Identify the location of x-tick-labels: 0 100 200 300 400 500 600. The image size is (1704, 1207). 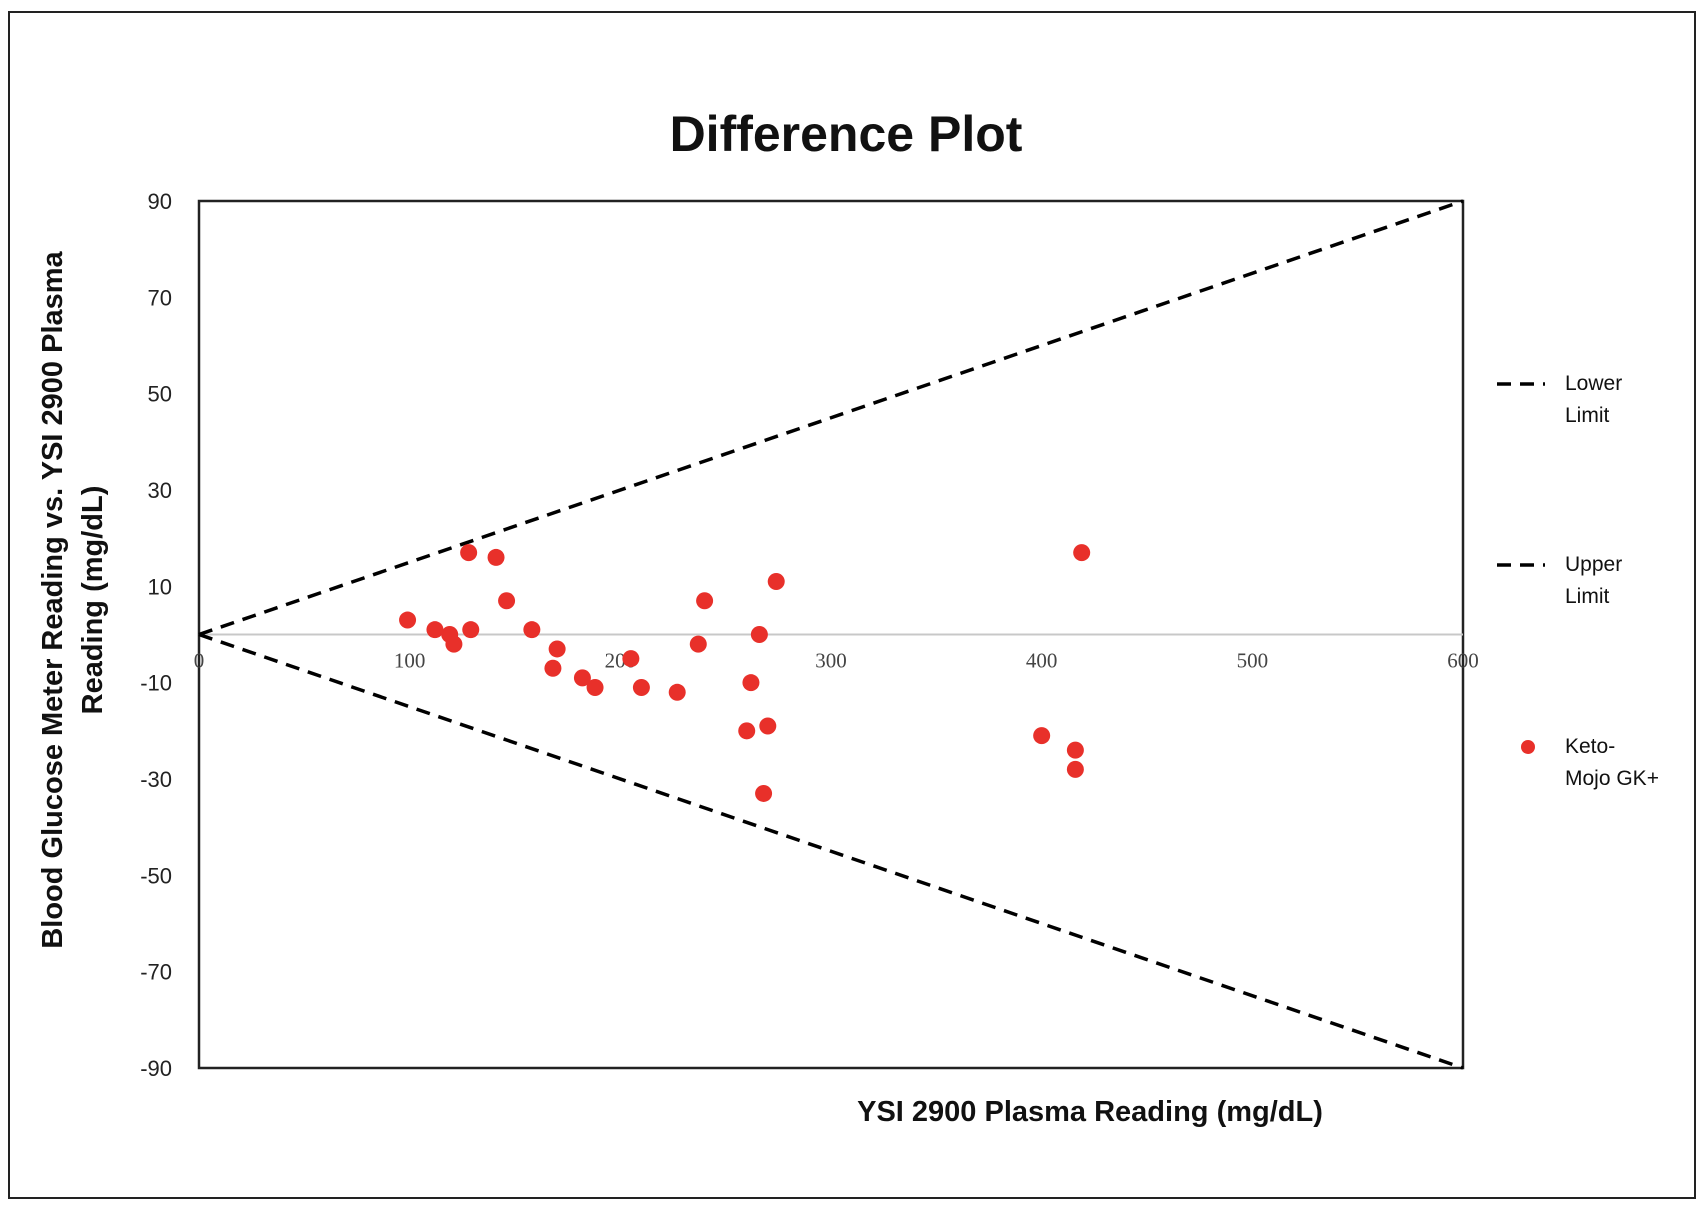
(836, 661).